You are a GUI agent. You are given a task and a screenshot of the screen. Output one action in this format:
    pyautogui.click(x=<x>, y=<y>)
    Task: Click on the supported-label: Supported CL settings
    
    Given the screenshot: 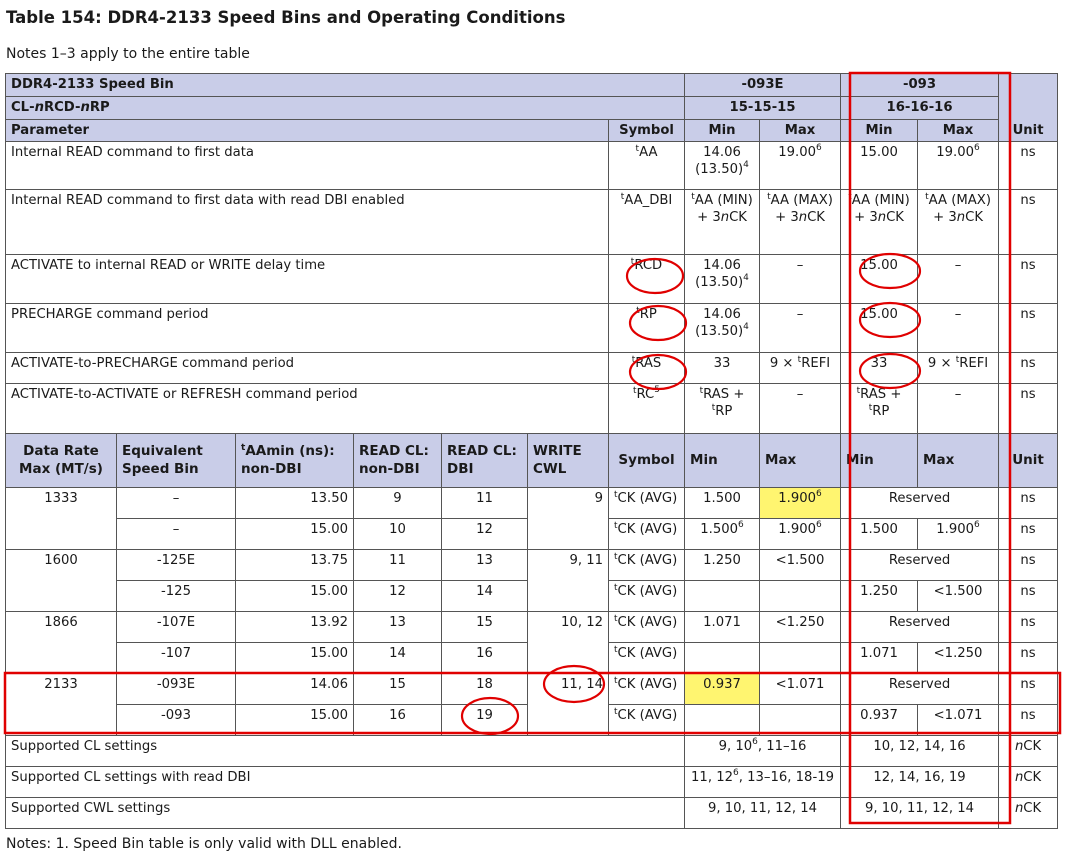 What is the action you would take?
    pyautogui.click(x=345, y=751)
    